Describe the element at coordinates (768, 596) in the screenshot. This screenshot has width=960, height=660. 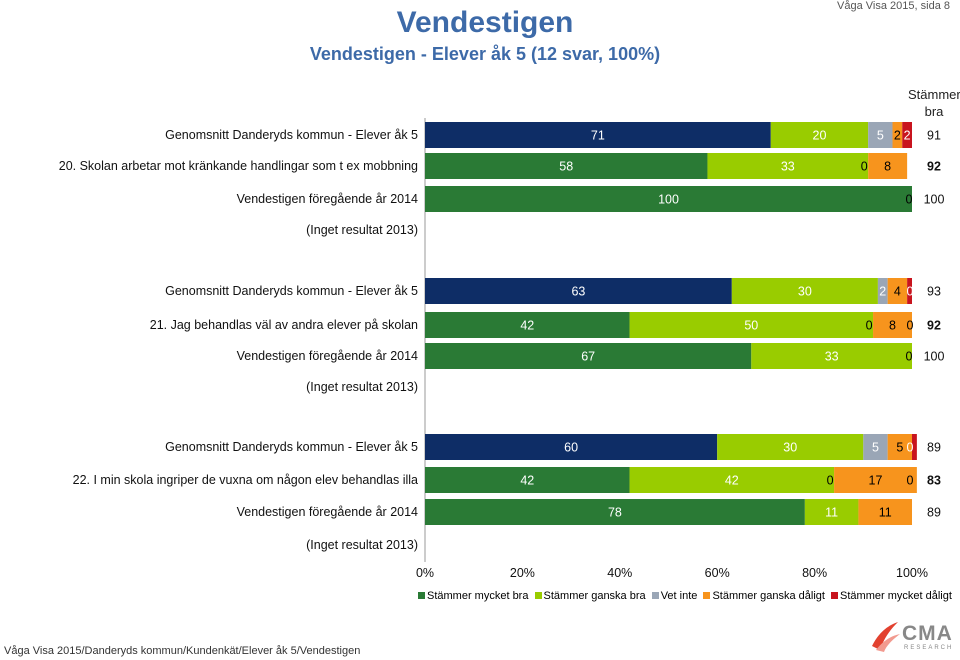
I see `legend-label: Stämmer ganska dåligt` at that location.